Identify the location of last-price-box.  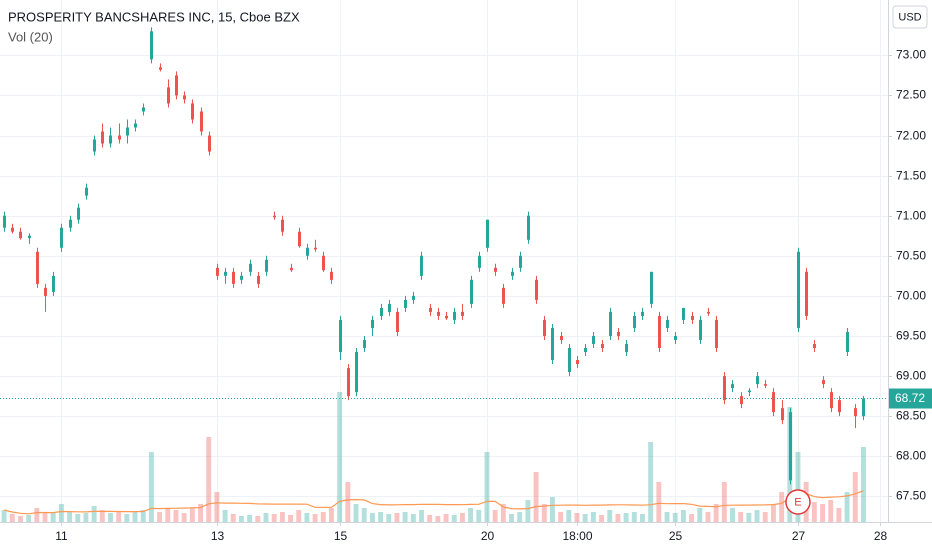
(910, 398).